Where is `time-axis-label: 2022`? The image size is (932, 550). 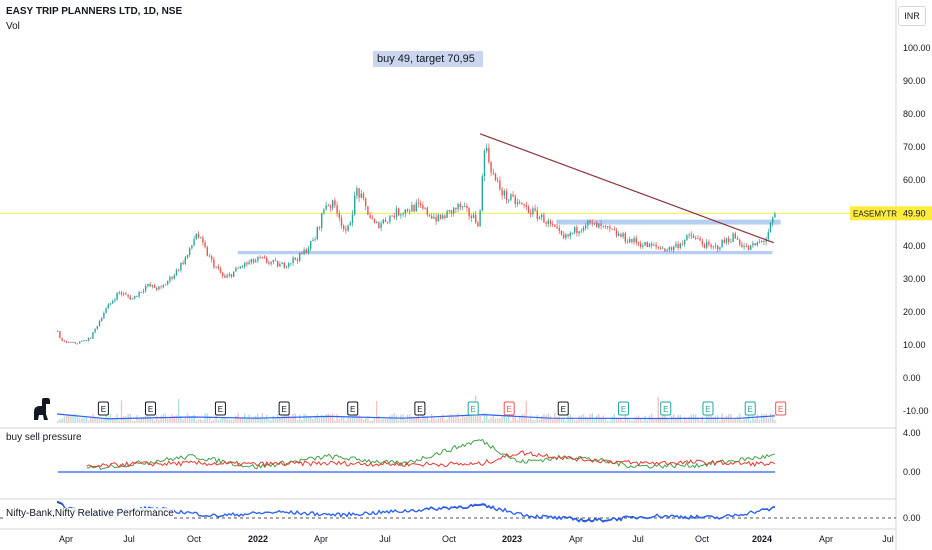 time-axis-label: 2022 is located at coordinates (258, 539).